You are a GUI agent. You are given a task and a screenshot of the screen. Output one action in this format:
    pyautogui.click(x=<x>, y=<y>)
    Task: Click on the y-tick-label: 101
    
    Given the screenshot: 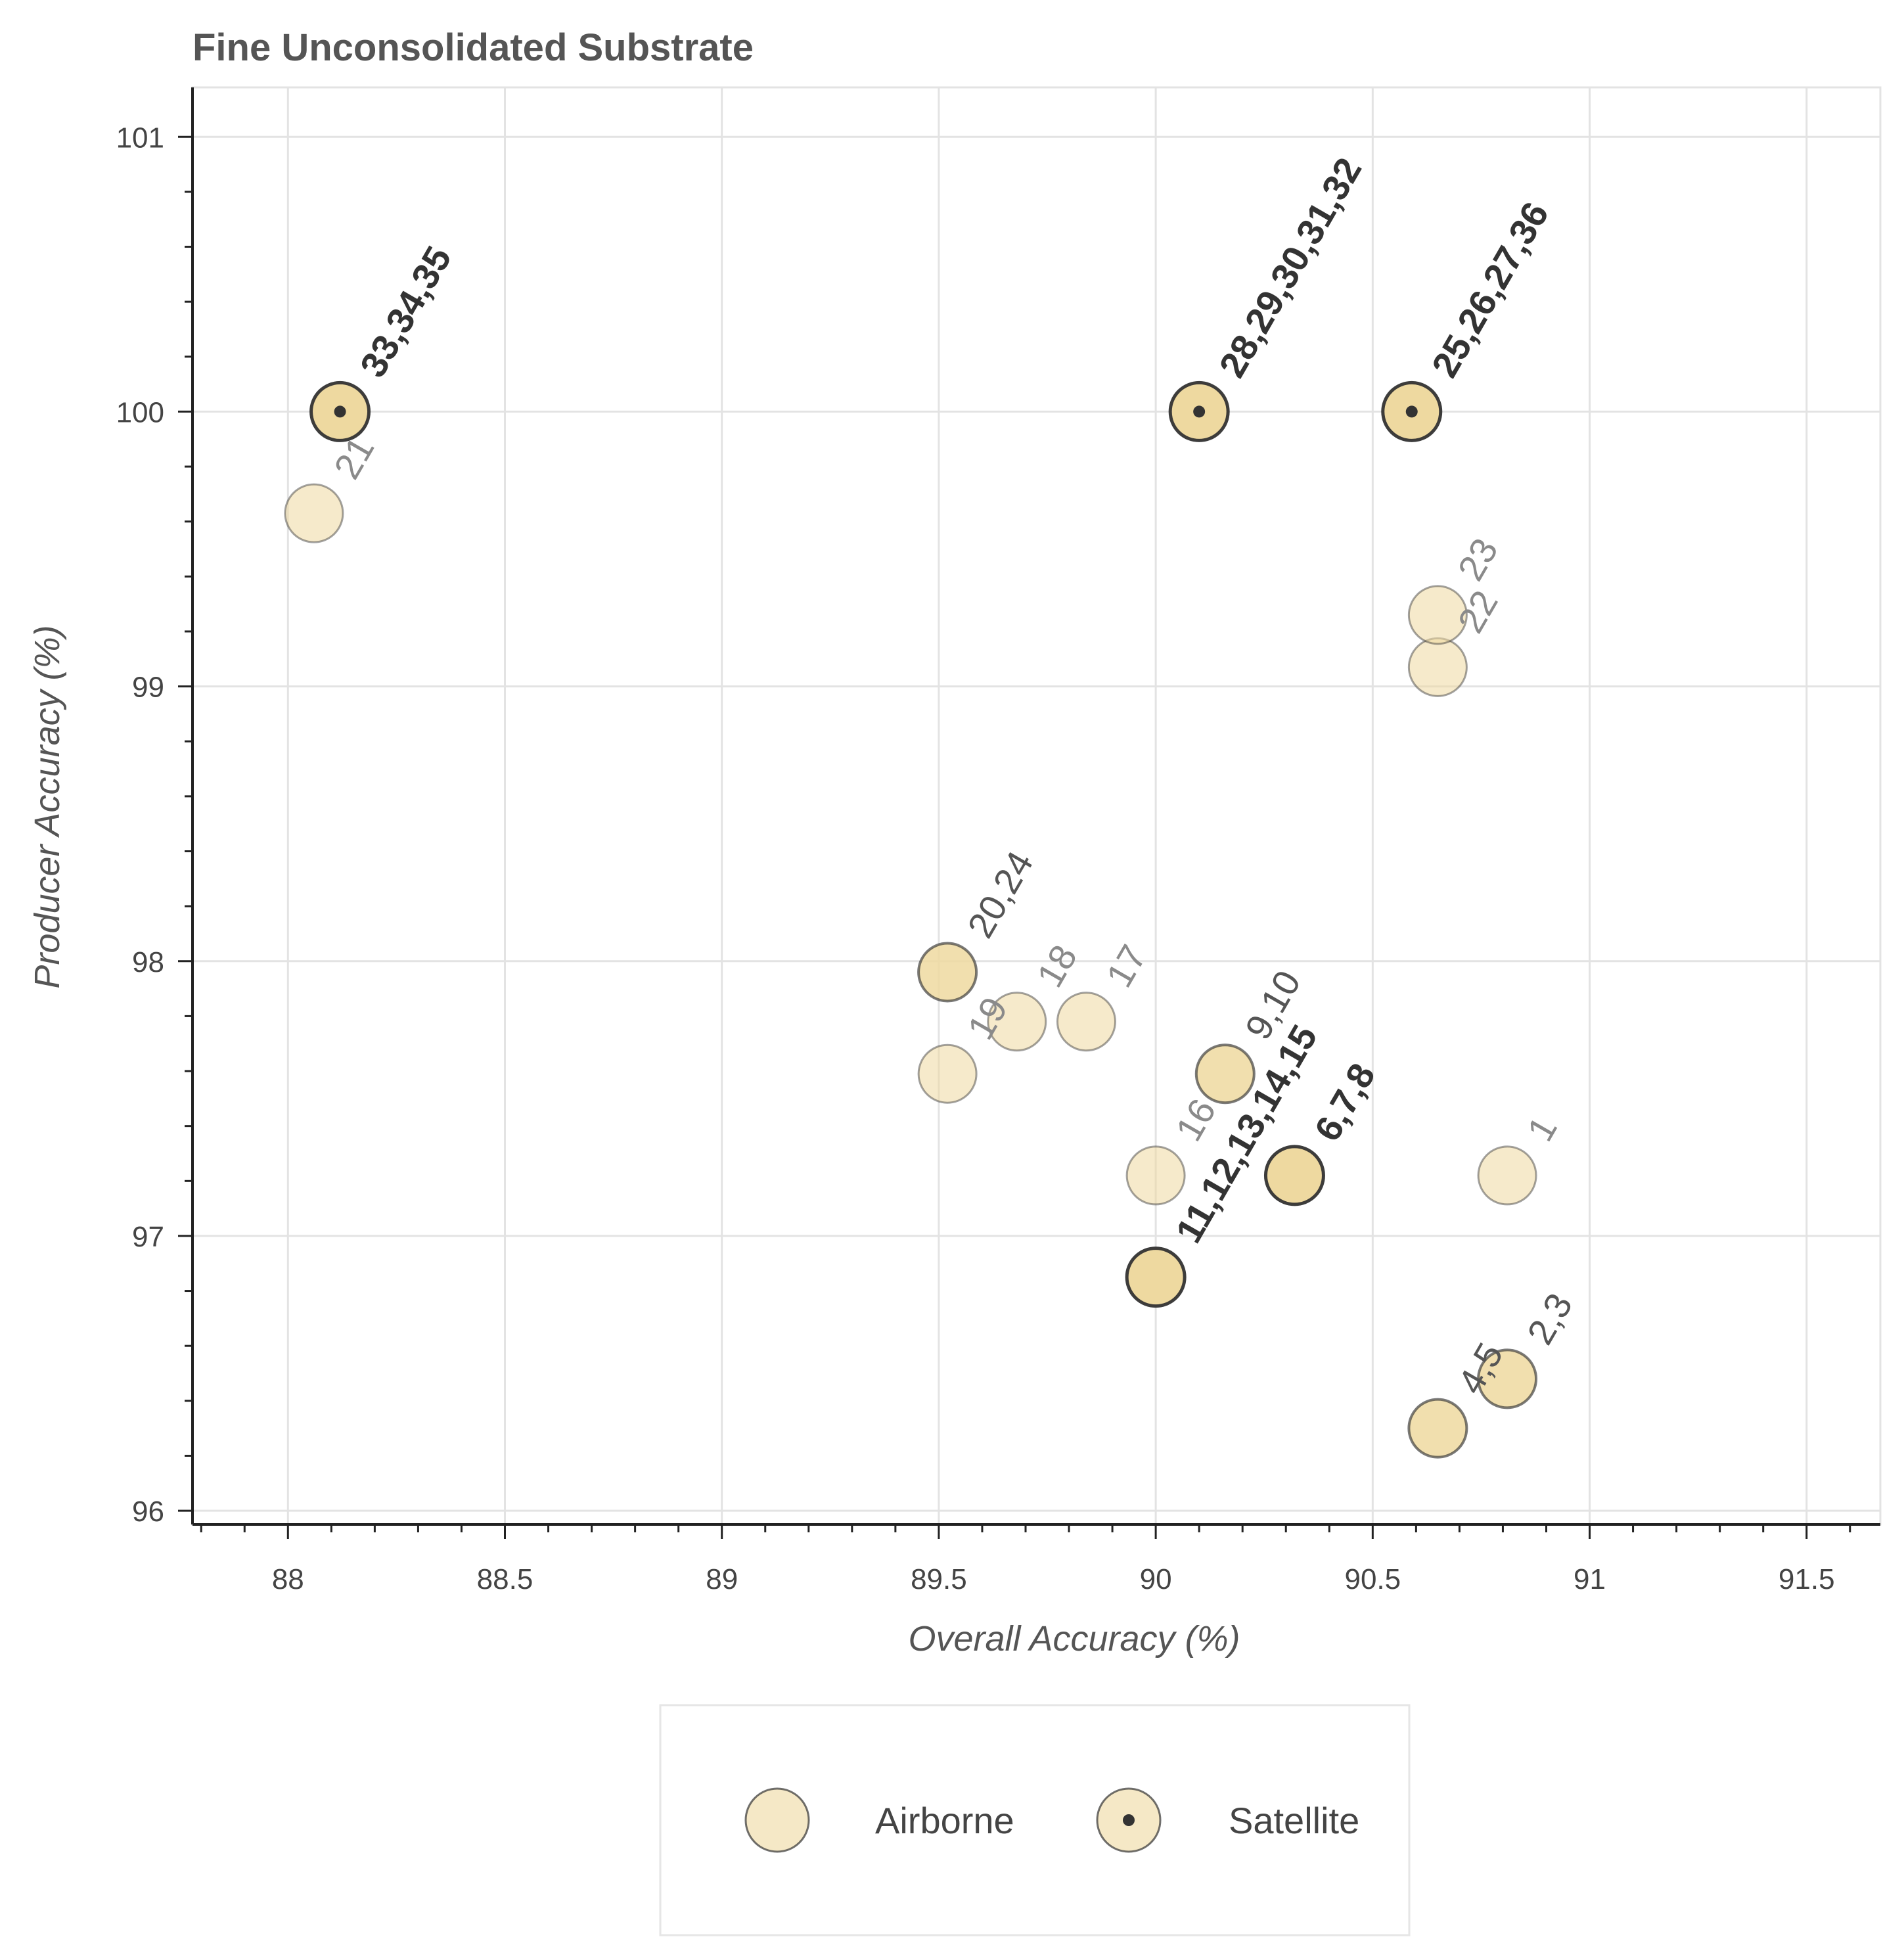 What is the action you would take?
    pyautogui.click(x=140, y=138)
    